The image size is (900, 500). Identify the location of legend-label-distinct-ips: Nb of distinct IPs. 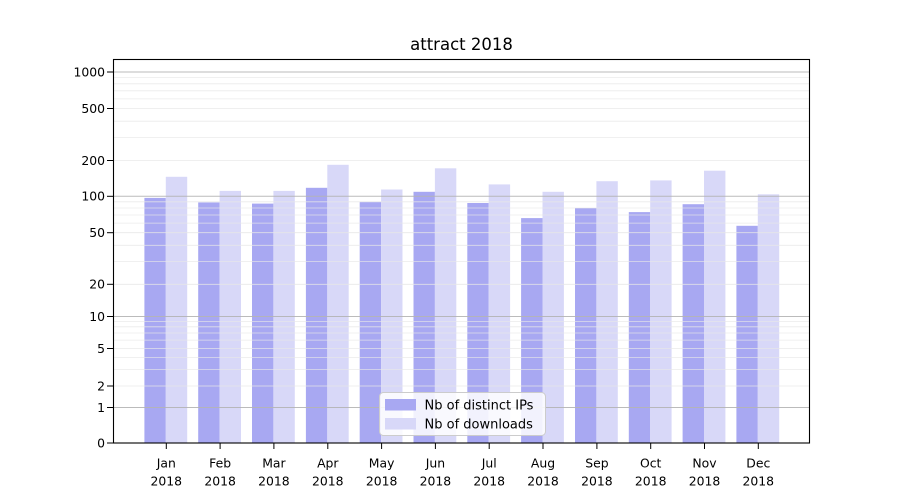
(479, 406).